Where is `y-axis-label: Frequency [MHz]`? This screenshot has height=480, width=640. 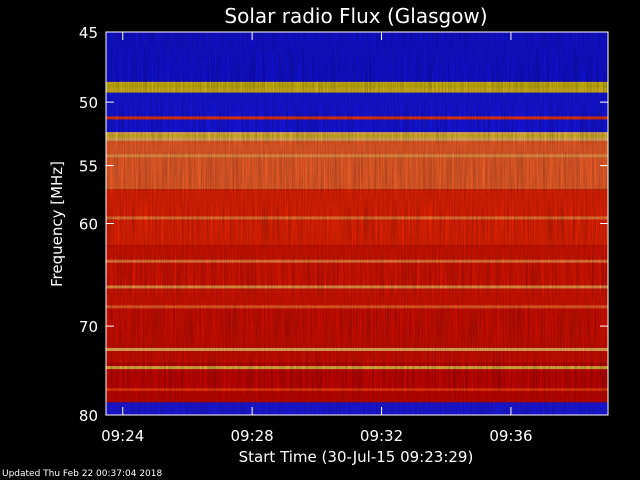 y-axis-label: Frequency [MHz] is located at coordinates (57, 224).